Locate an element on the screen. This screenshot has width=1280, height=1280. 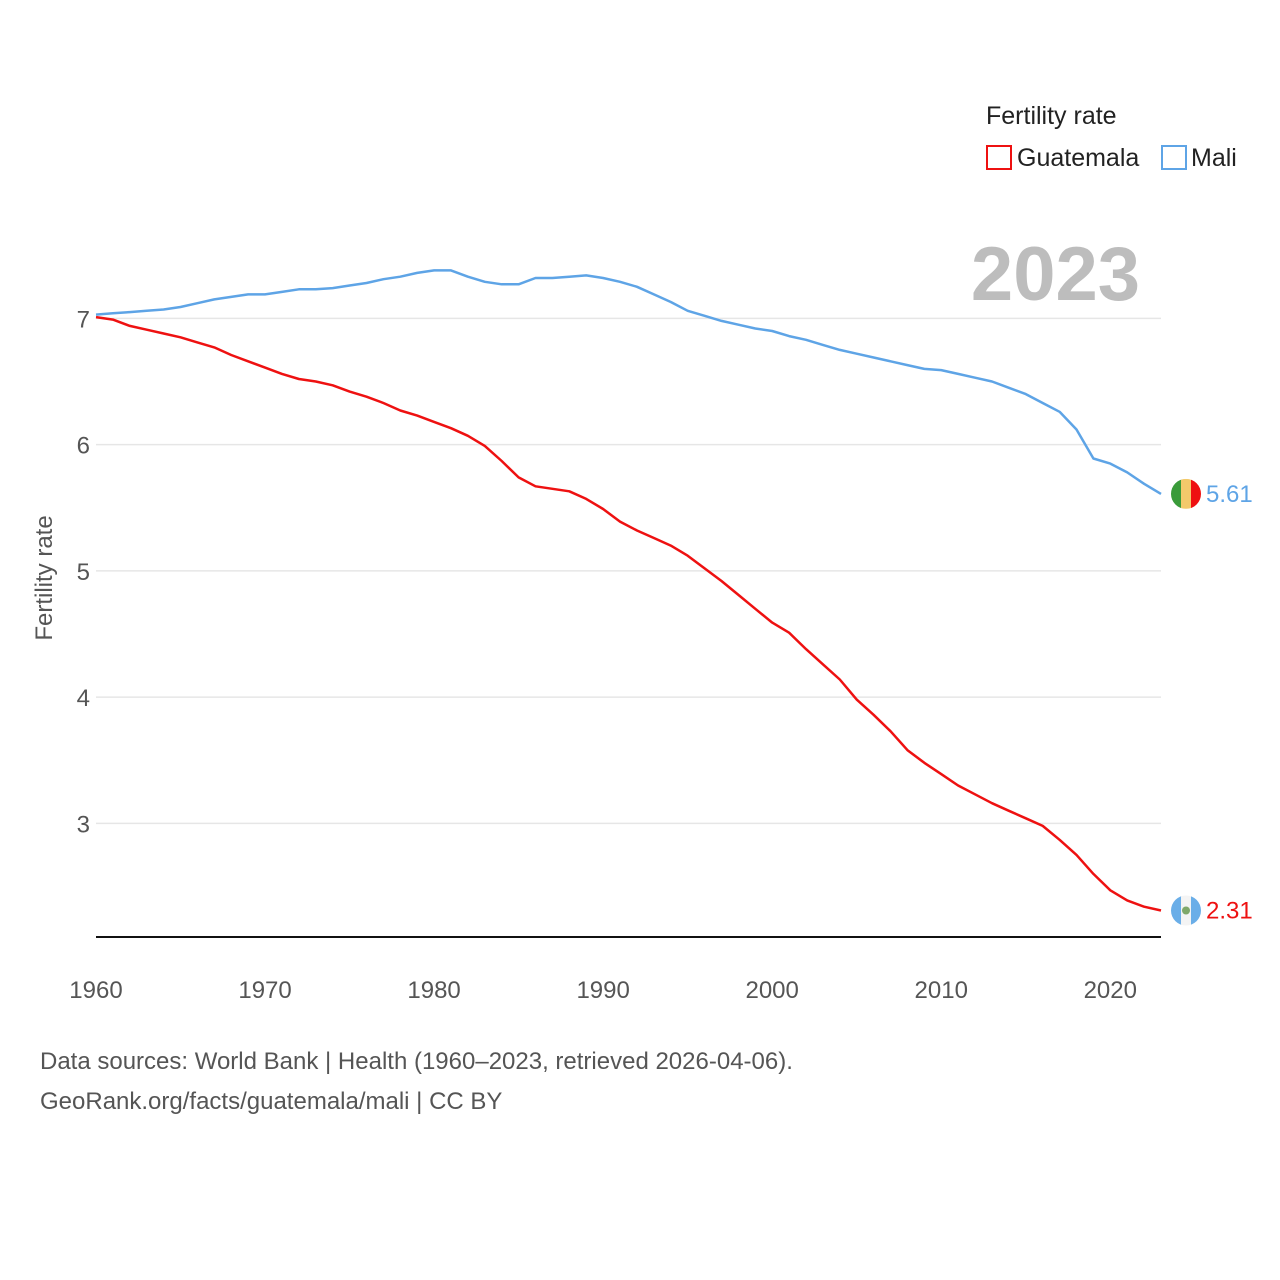
y-tick-6: 6 is located at coordinates (83, 446).